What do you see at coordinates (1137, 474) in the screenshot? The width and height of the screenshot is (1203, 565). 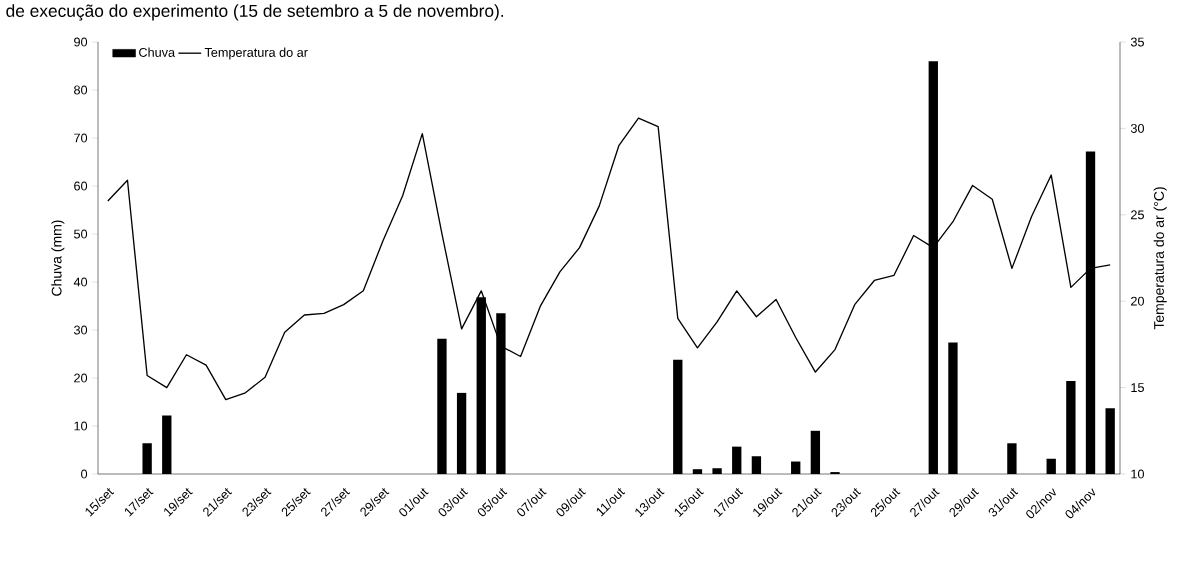 I see `y2-tick-label: 10` at bounding box center [1137, 474].